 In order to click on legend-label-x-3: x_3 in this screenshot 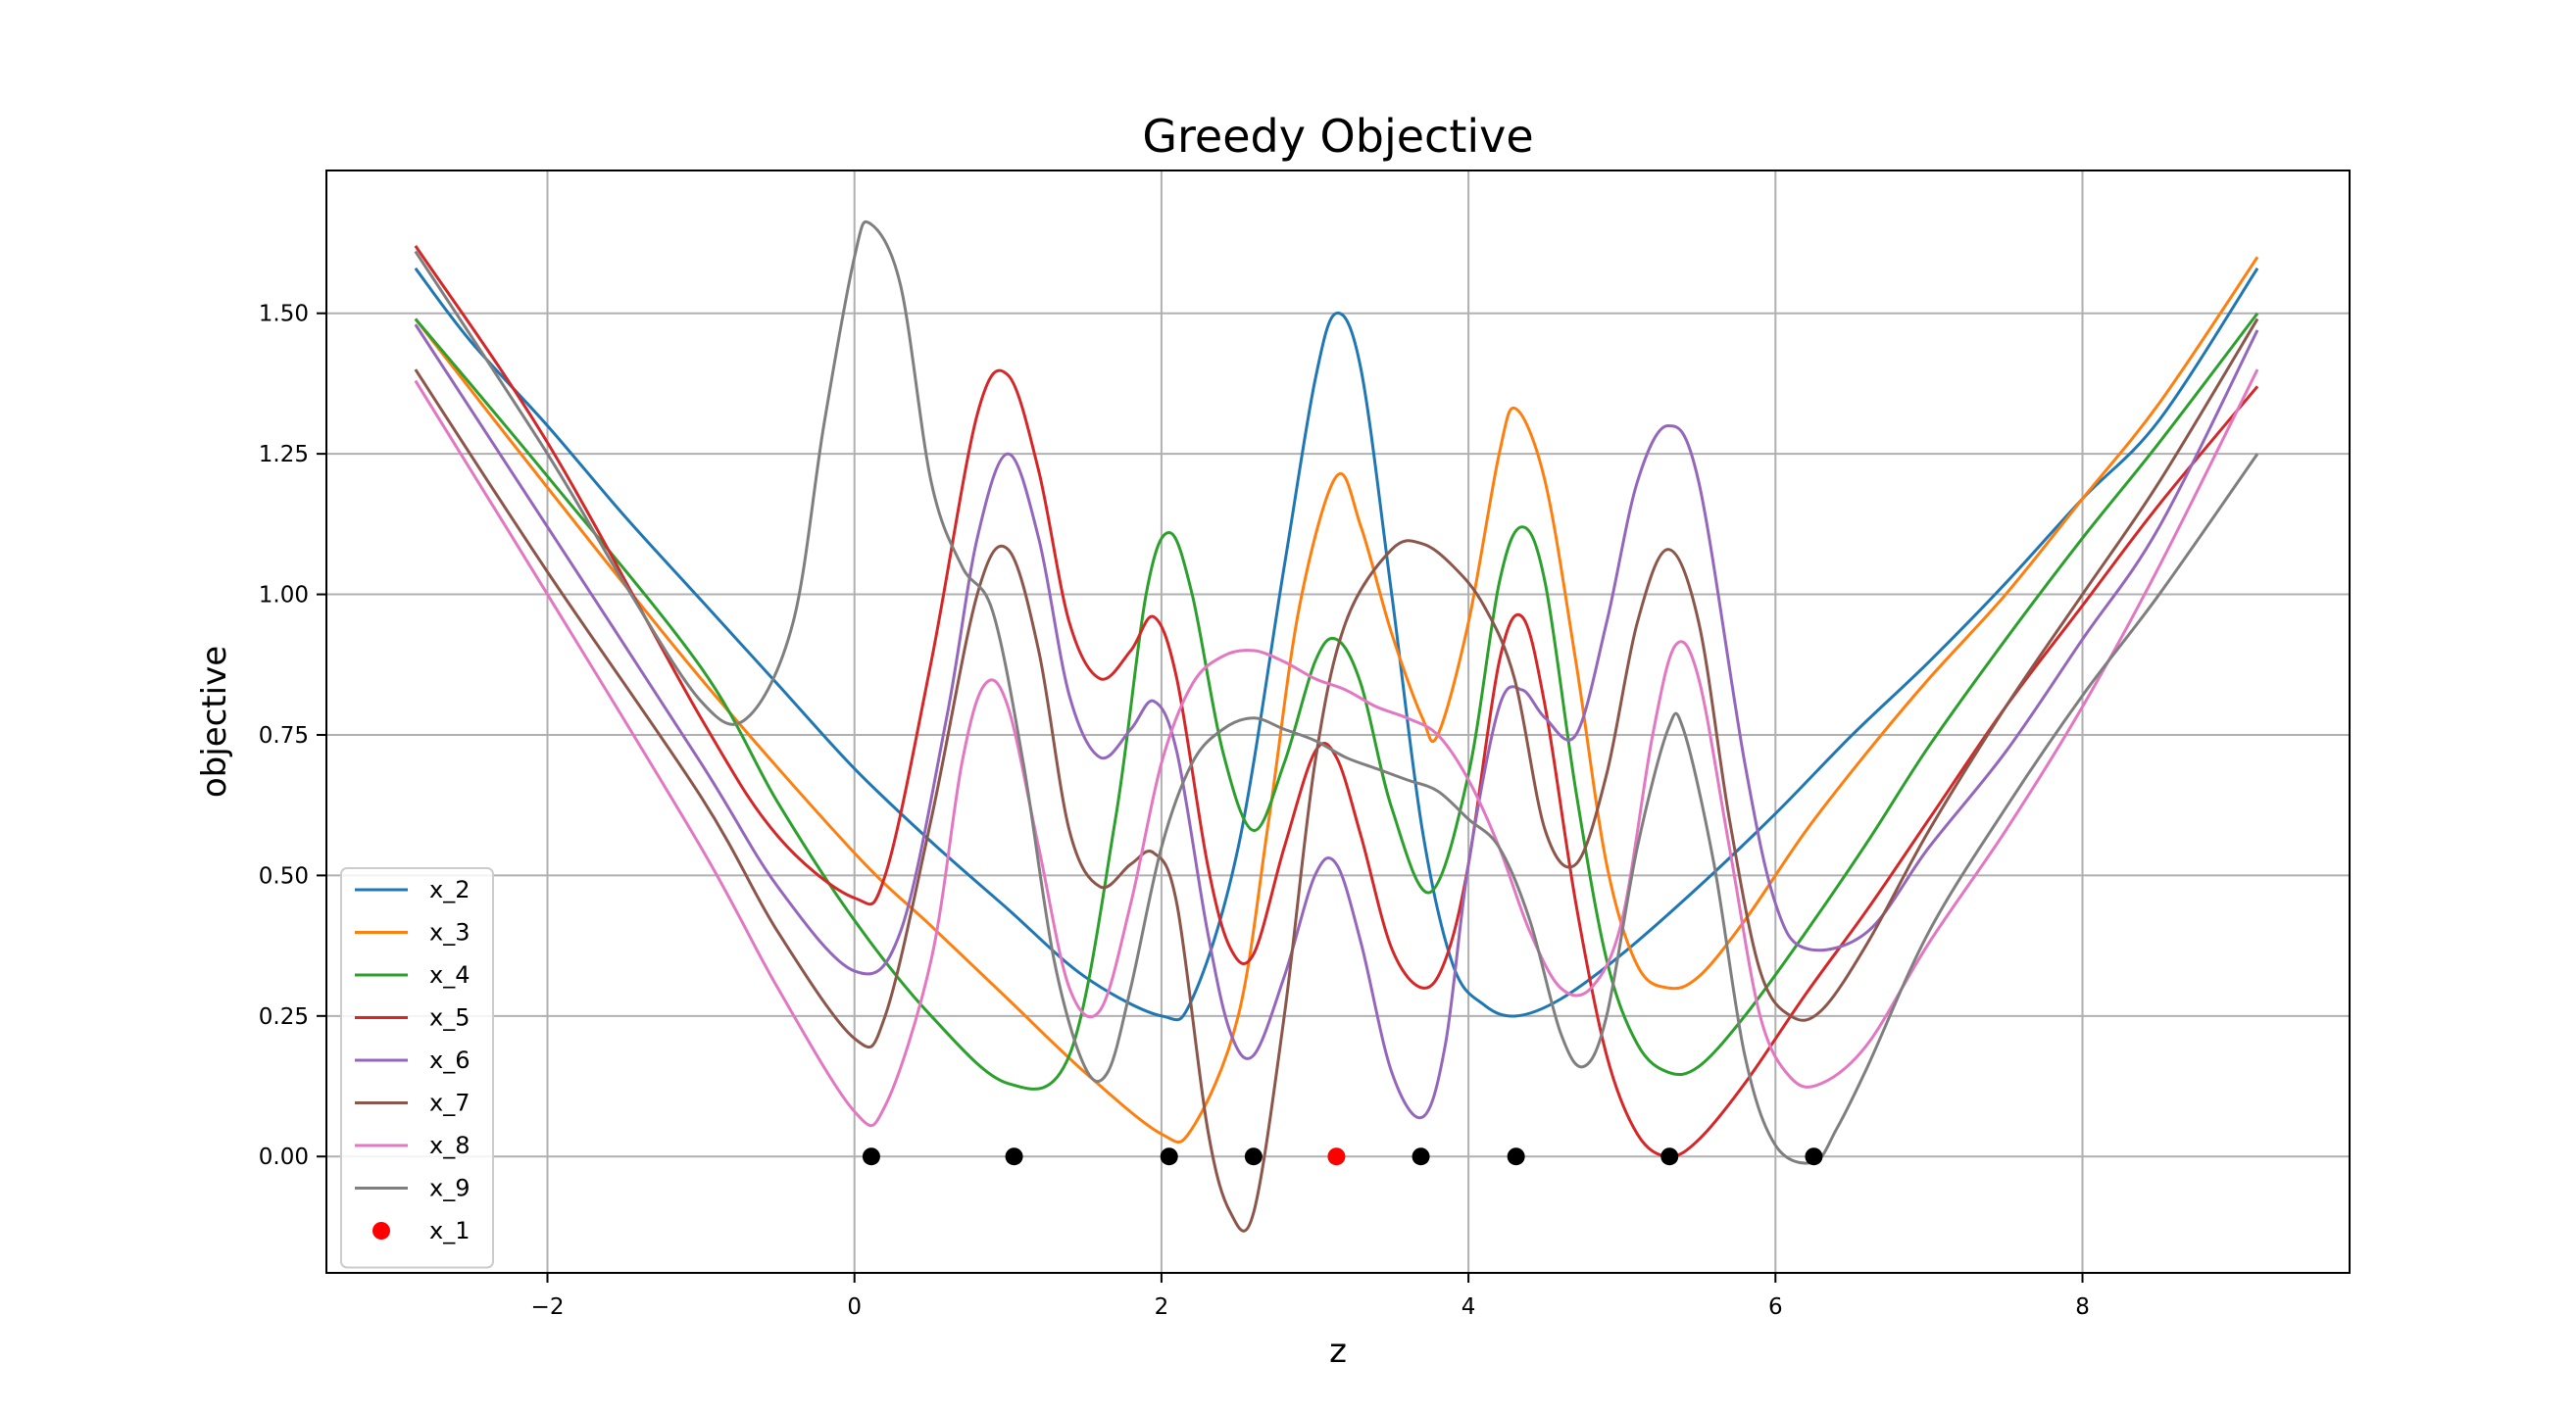, I will do `click(449, 933)`.